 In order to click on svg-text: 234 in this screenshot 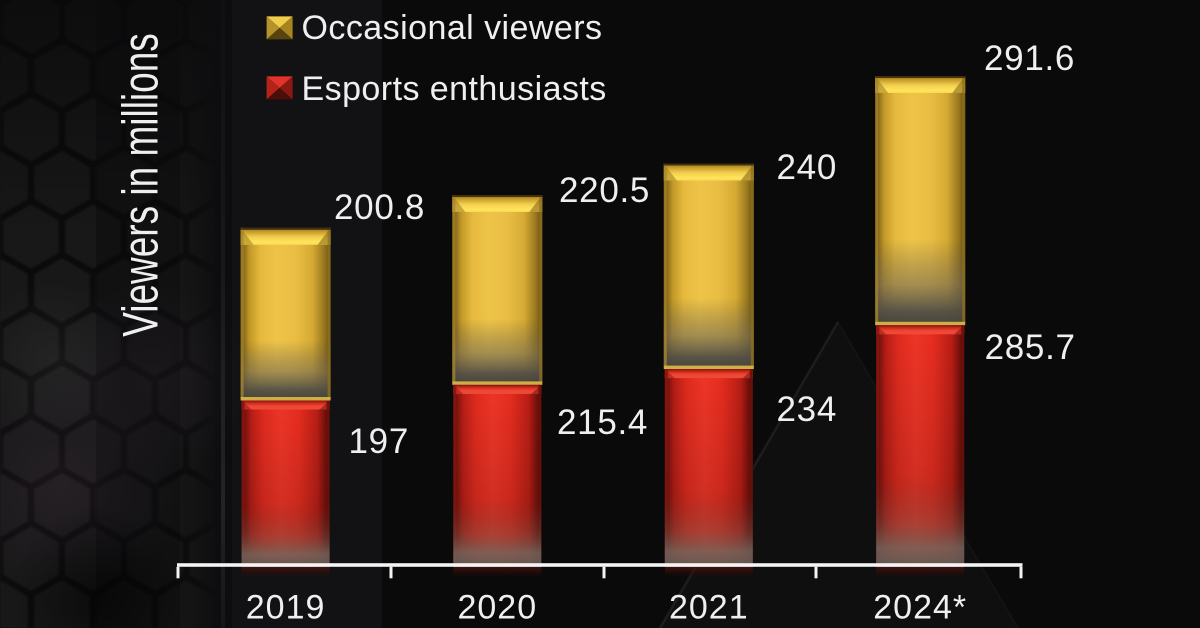, I will do `click(807, 409)`.